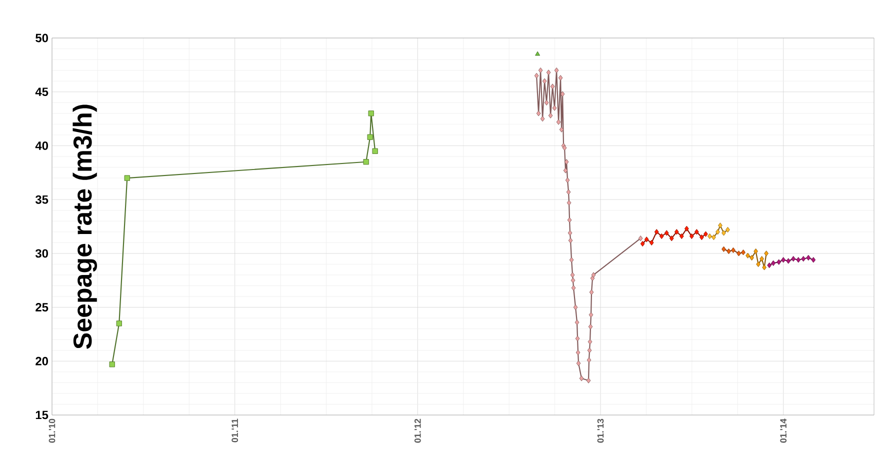 This screenshot has height=470, width=878. What do you see at coordinates (84, 226) in the screenshot?
I see `y-axis-title: Seepage rate (m3/h)` at bounding box center [84, 226].